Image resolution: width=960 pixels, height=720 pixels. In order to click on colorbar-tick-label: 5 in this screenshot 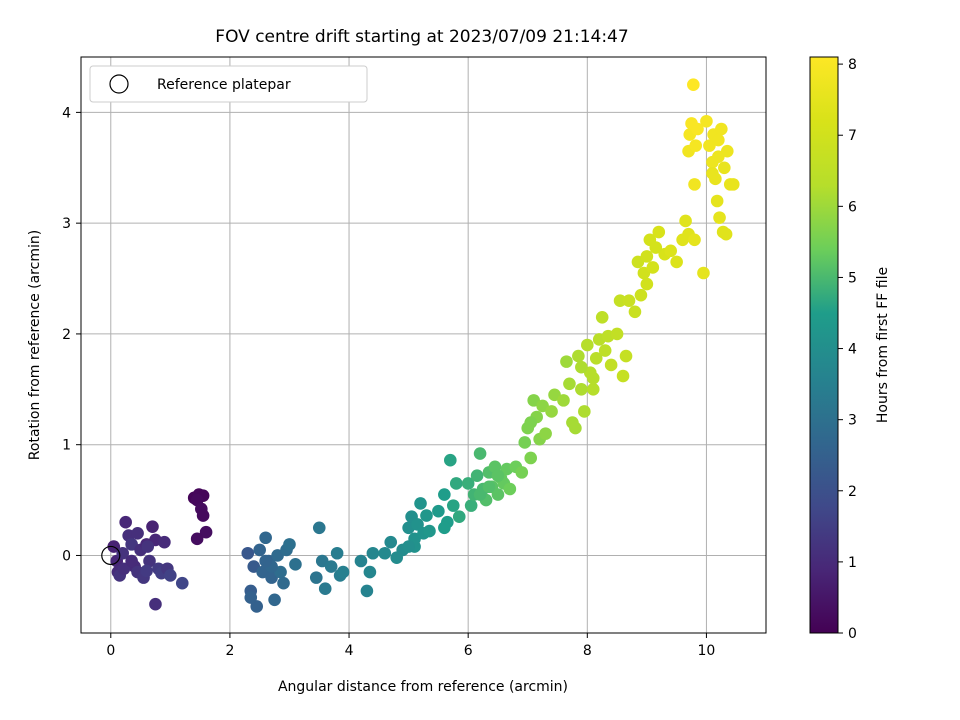, I will do `click(852, 278)`.